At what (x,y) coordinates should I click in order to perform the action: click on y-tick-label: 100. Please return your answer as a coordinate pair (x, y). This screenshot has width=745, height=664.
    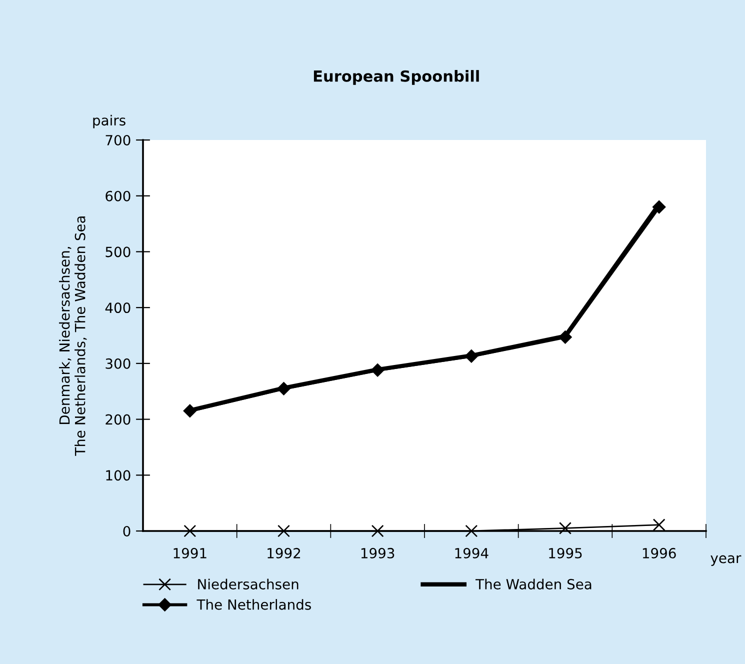
    Looking at the image, I should click on (118, 475).